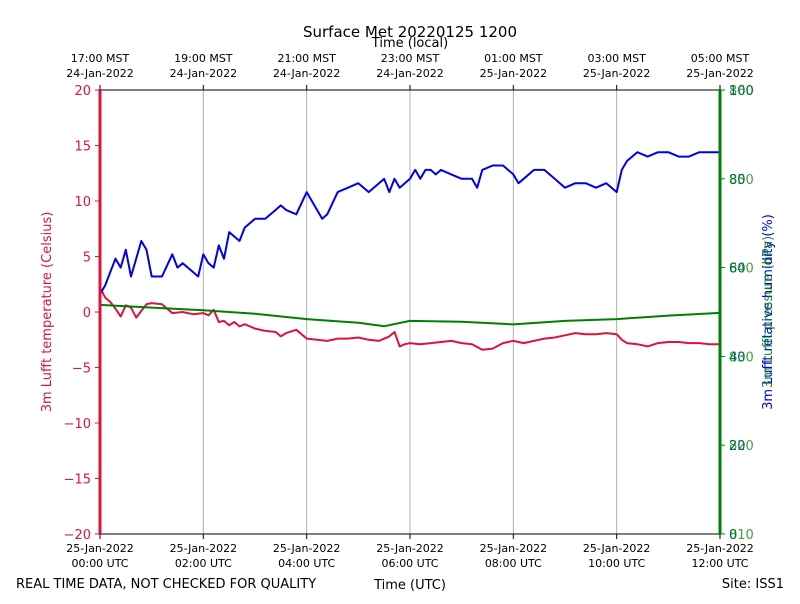  Describe the element at coordinates (306, 563) in the screenshot. I see `utc-tick-time: 04:00 UTC` at that location.